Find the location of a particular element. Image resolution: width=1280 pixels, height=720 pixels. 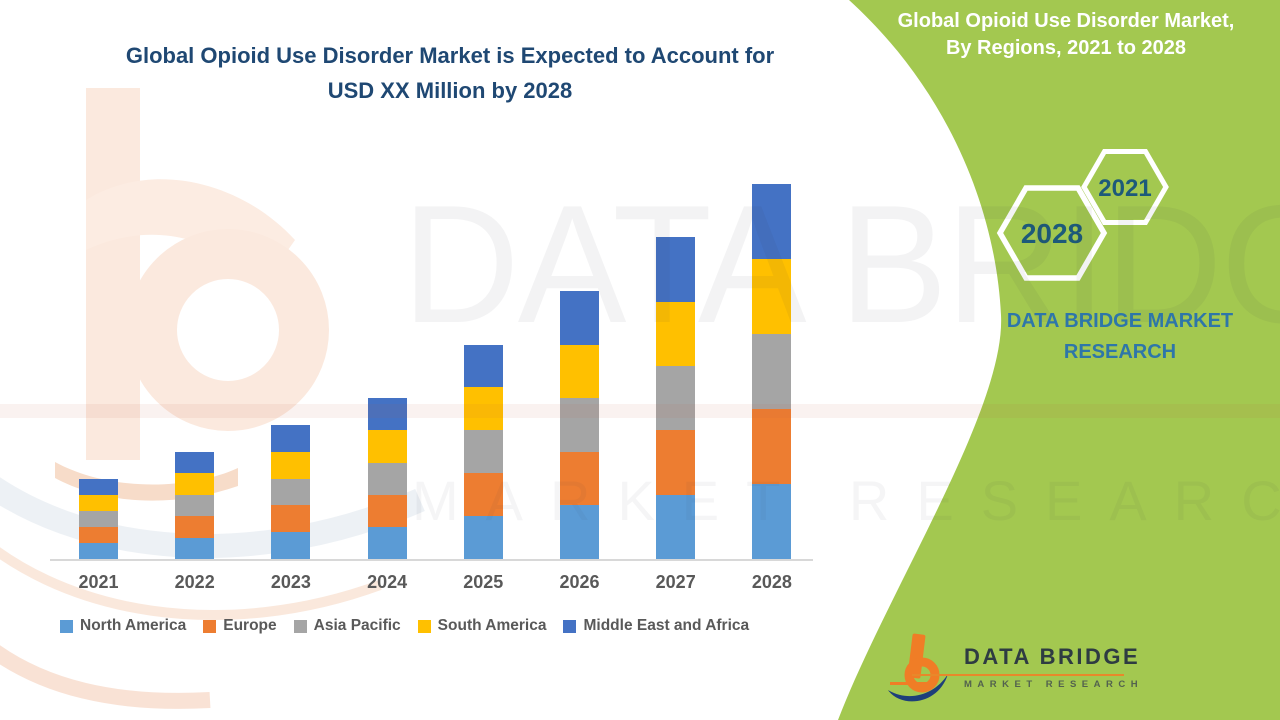

bar-segment-2022-north-america is located at coordinates (195, 548).